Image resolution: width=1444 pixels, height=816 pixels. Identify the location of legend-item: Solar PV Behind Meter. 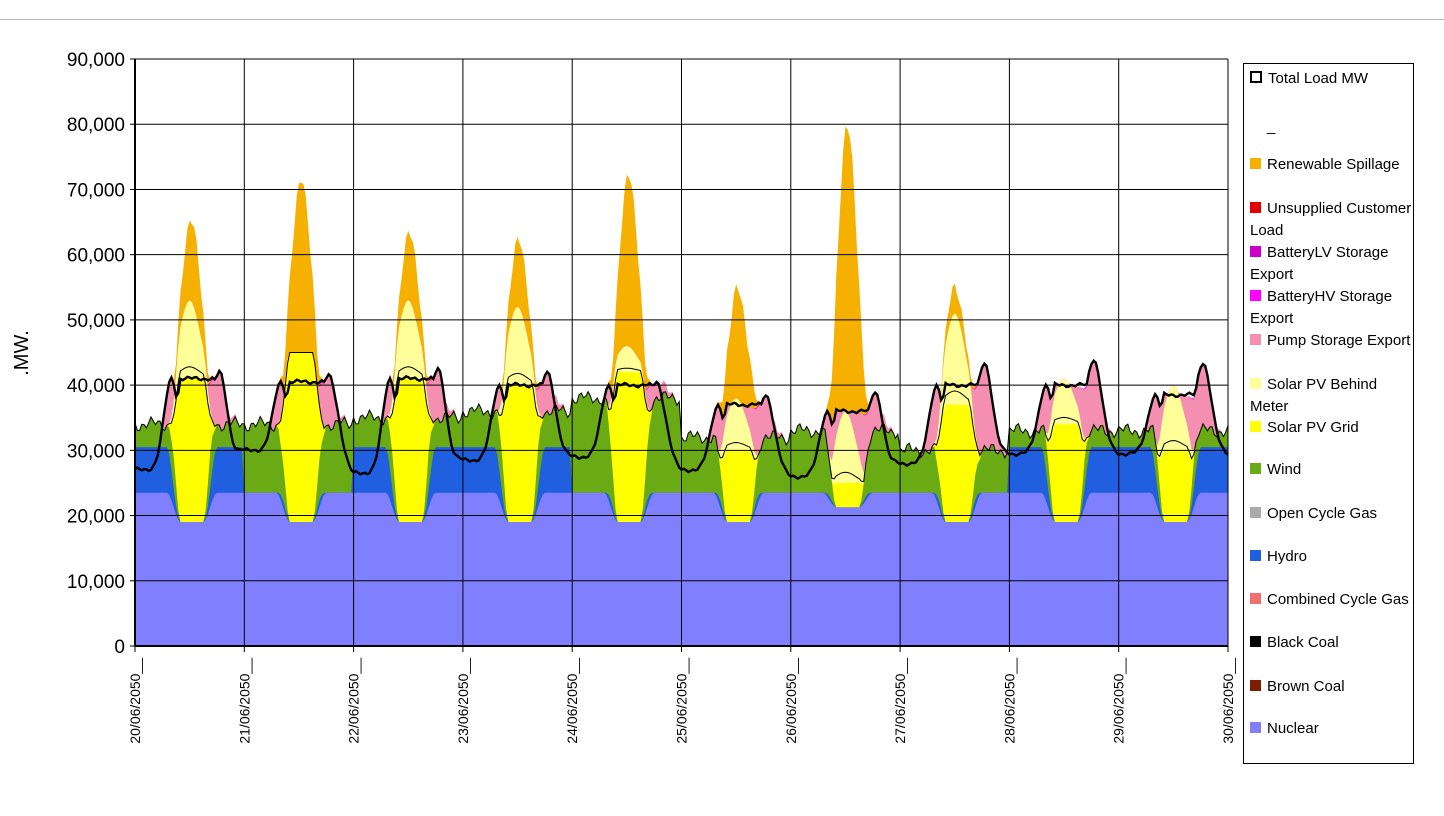
(1332, 396).